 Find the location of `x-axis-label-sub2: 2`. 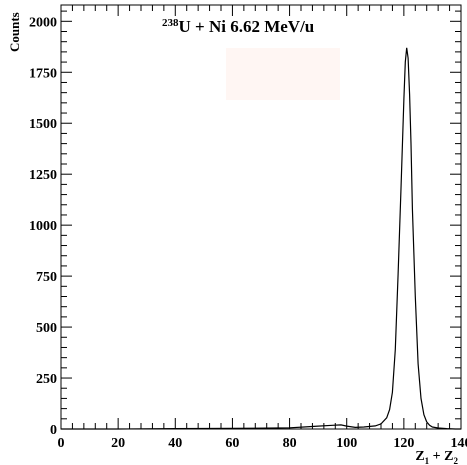

x-axis-label-sub2: 2 is located at coordinates (456, 460).